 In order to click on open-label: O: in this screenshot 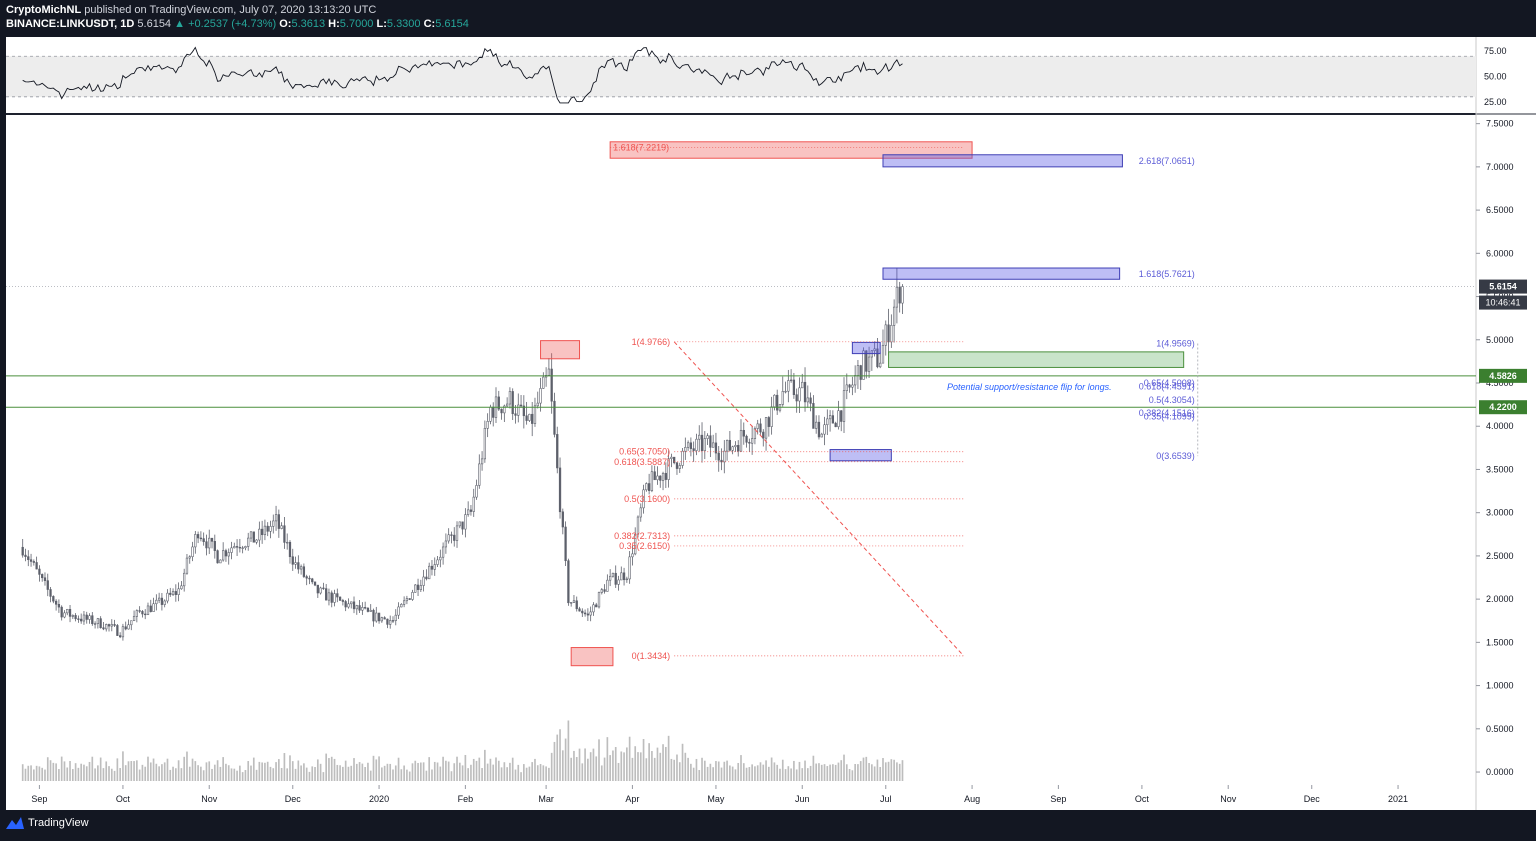, I will do `click(285, 24)`.